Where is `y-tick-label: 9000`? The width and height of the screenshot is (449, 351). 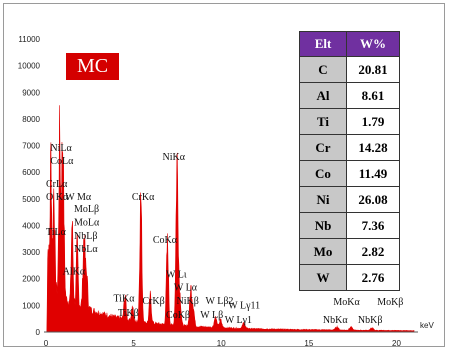 y-tick-label: 9000 is located at coordinates (31, 92).